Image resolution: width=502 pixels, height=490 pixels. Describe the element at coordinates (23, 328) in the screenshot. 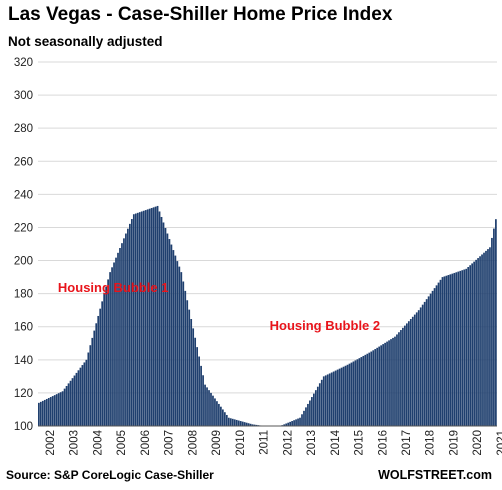

I see `y-tick-label: 160` at that location.